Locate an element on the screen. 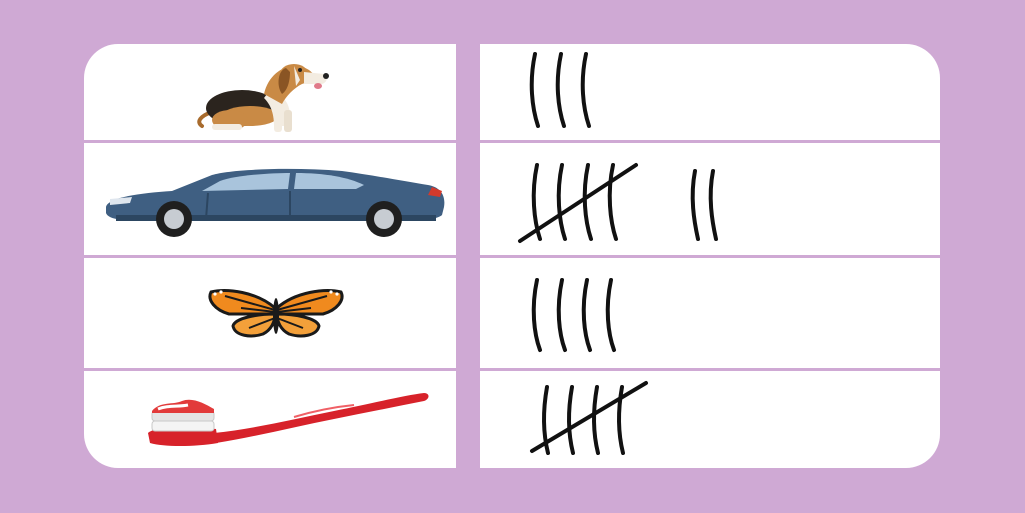 This screenshot has height=513, width=1025. row-butterfly-picture-cell is located at coordinates (270, 313).